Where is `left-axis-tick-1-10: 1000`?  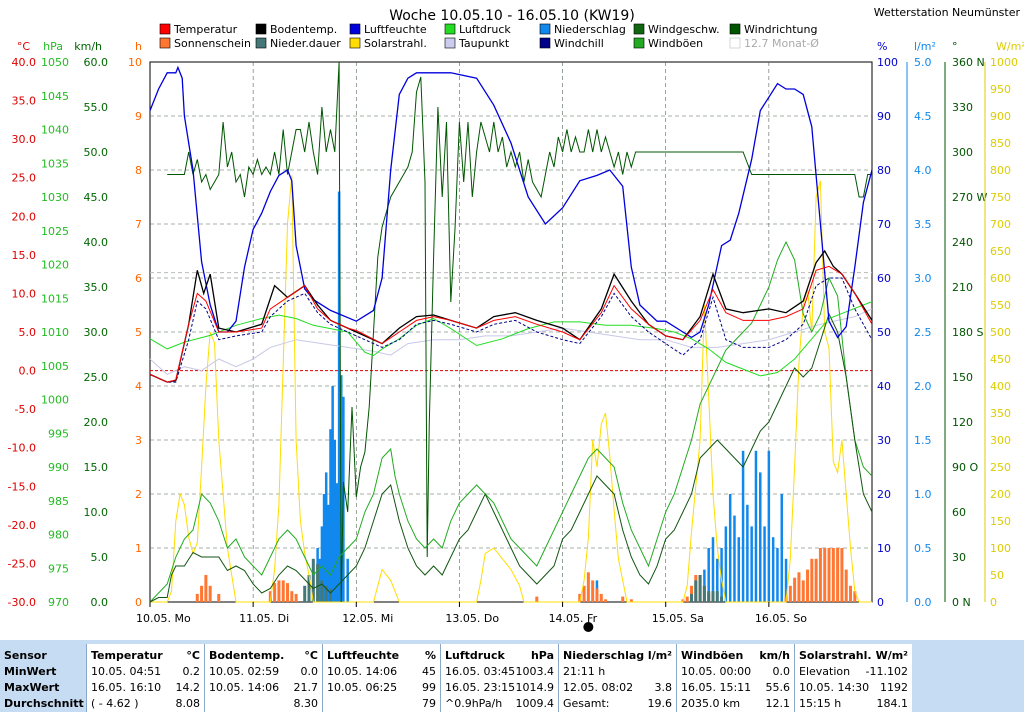 left-axis-tick-1-10: 1000 is located at coordinates (55, 400).